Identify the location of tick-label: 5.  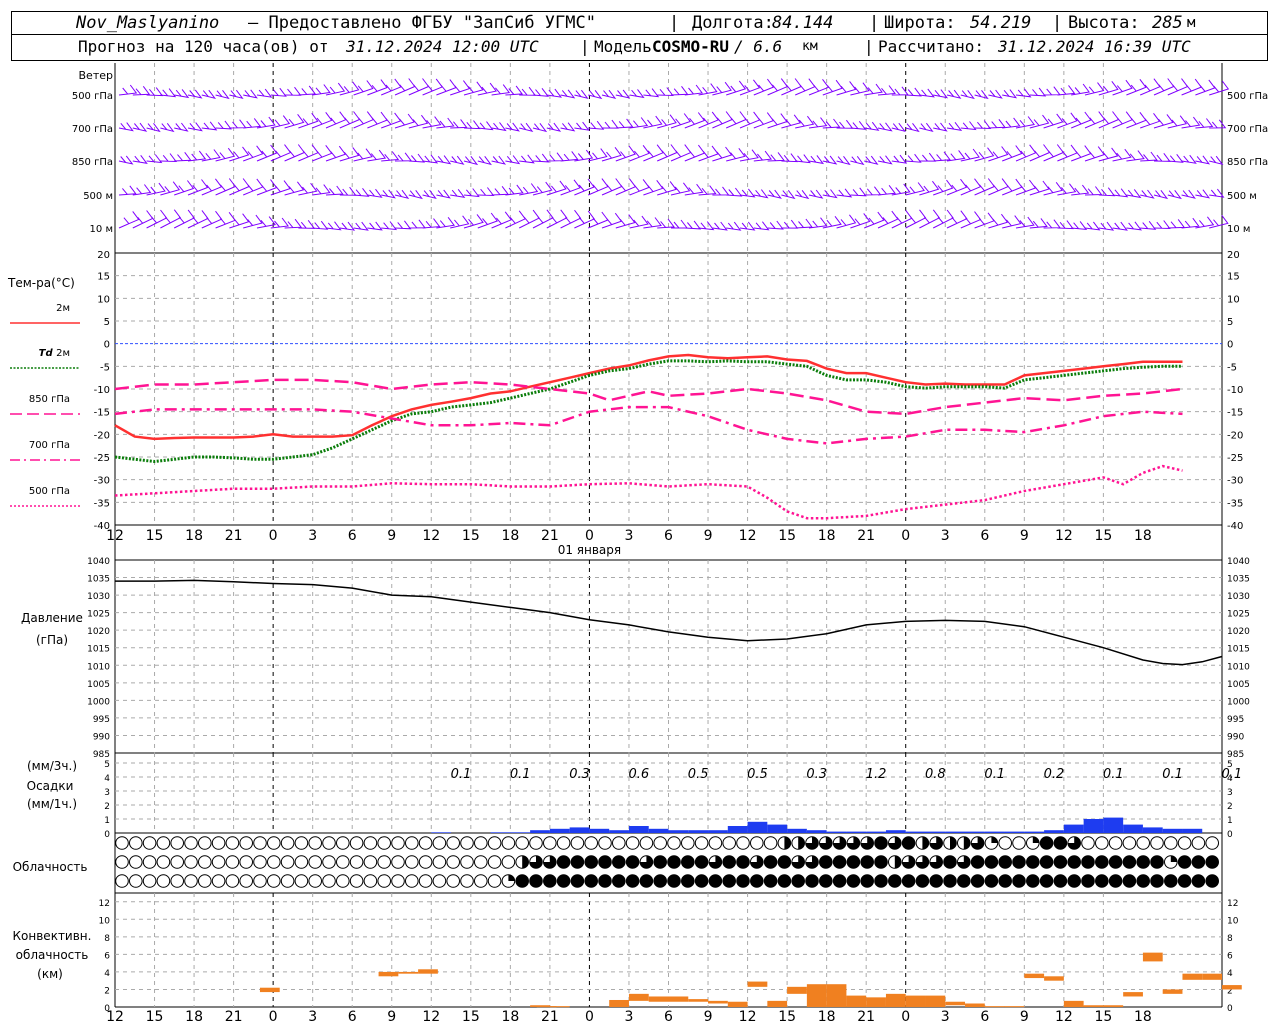
(107, 322).